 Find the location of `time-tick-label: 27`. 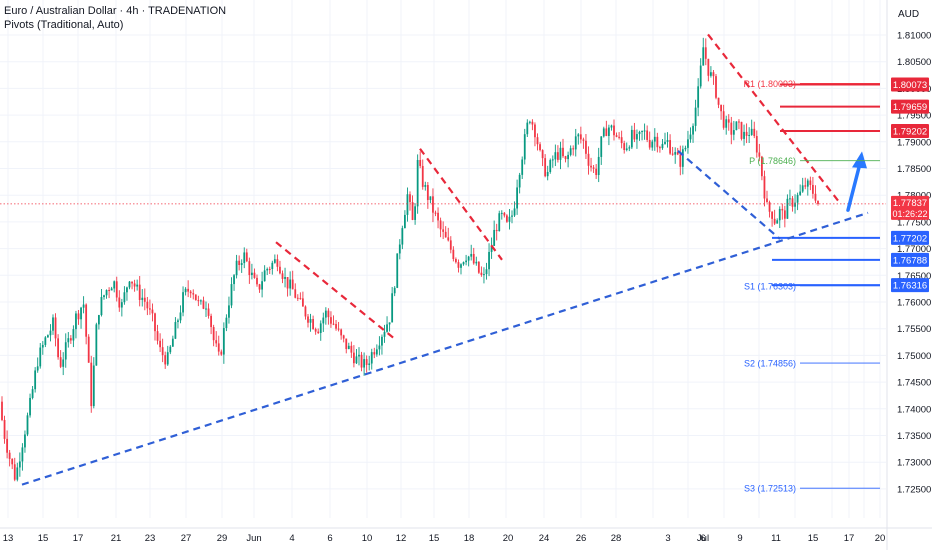

time-tick-label: 27 is located at coordinates (186, 538).